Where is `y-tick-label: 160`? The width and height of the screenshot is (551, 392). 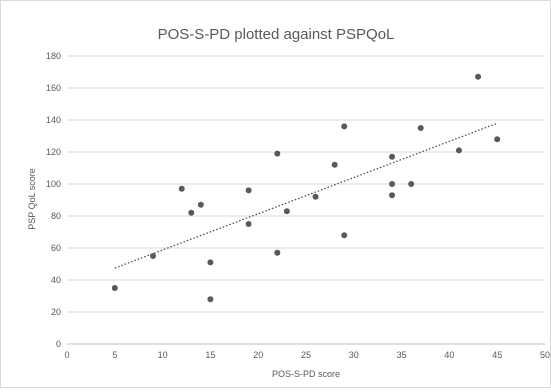 y-tick-label: 160 is located at coordinates (53, 88).